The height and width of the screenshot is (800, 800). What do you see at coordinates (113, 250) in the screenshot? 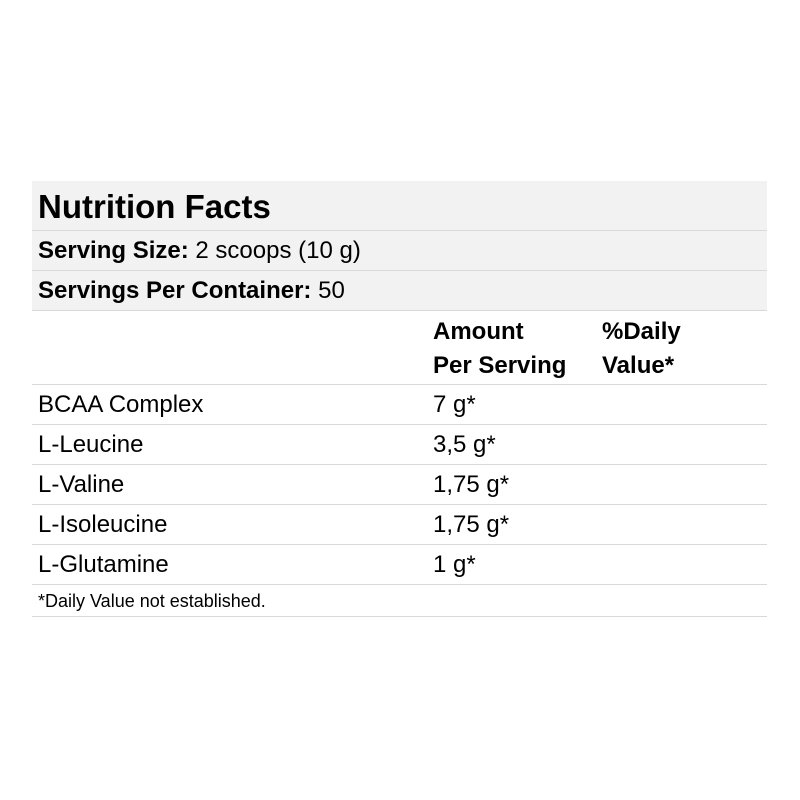
I see `serving-size-label: Serving Size:` at bounding box center [113, 250].